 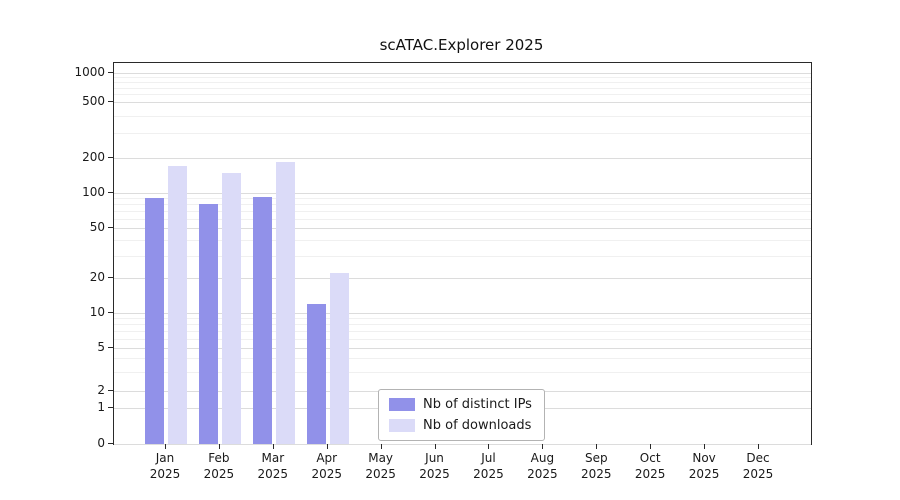 What do you see at coordinates (89, 72) in the screenshot?
I see `y-tick-label: 1000` at bounding box center [89, 72].